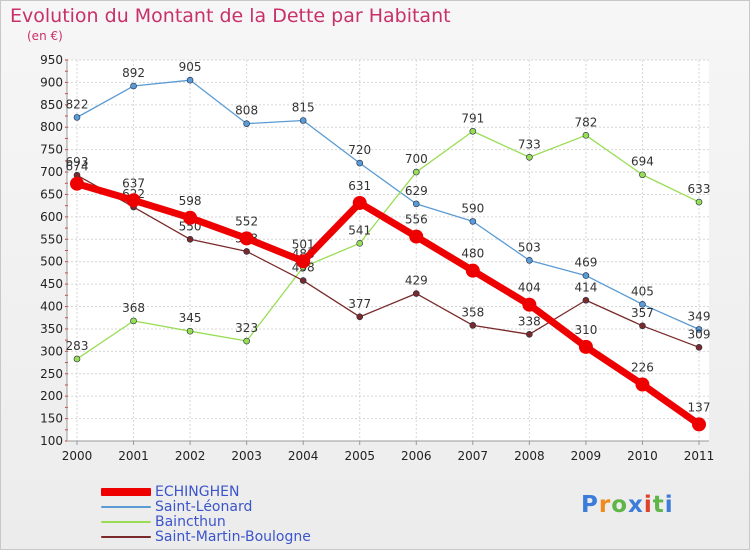 Image resolution: width=750 pixels, height=550 pixels. I want to click on data-label-echinghen: 226, so click(642, 368).